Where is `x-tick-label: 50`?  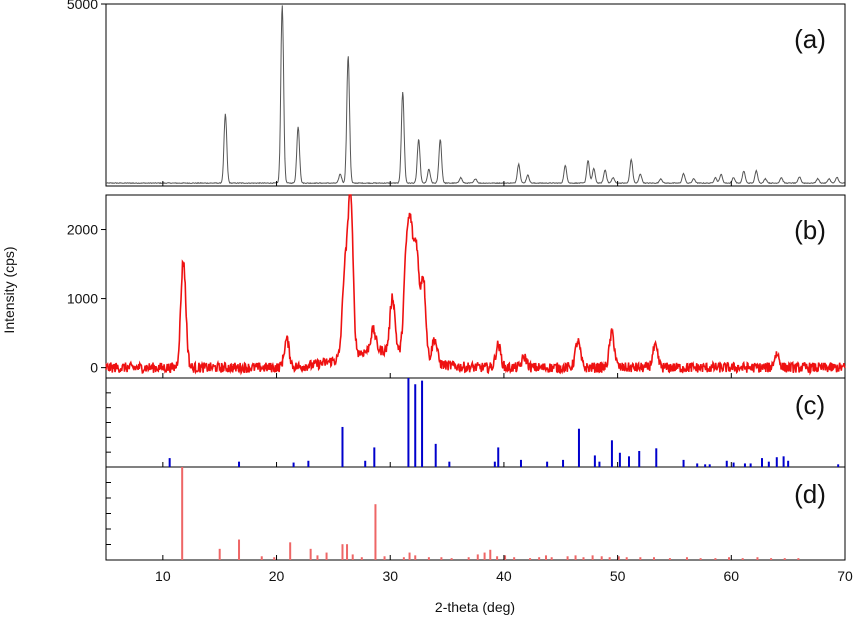
x-tick-label: 50 is located at coordinates (618, 576).